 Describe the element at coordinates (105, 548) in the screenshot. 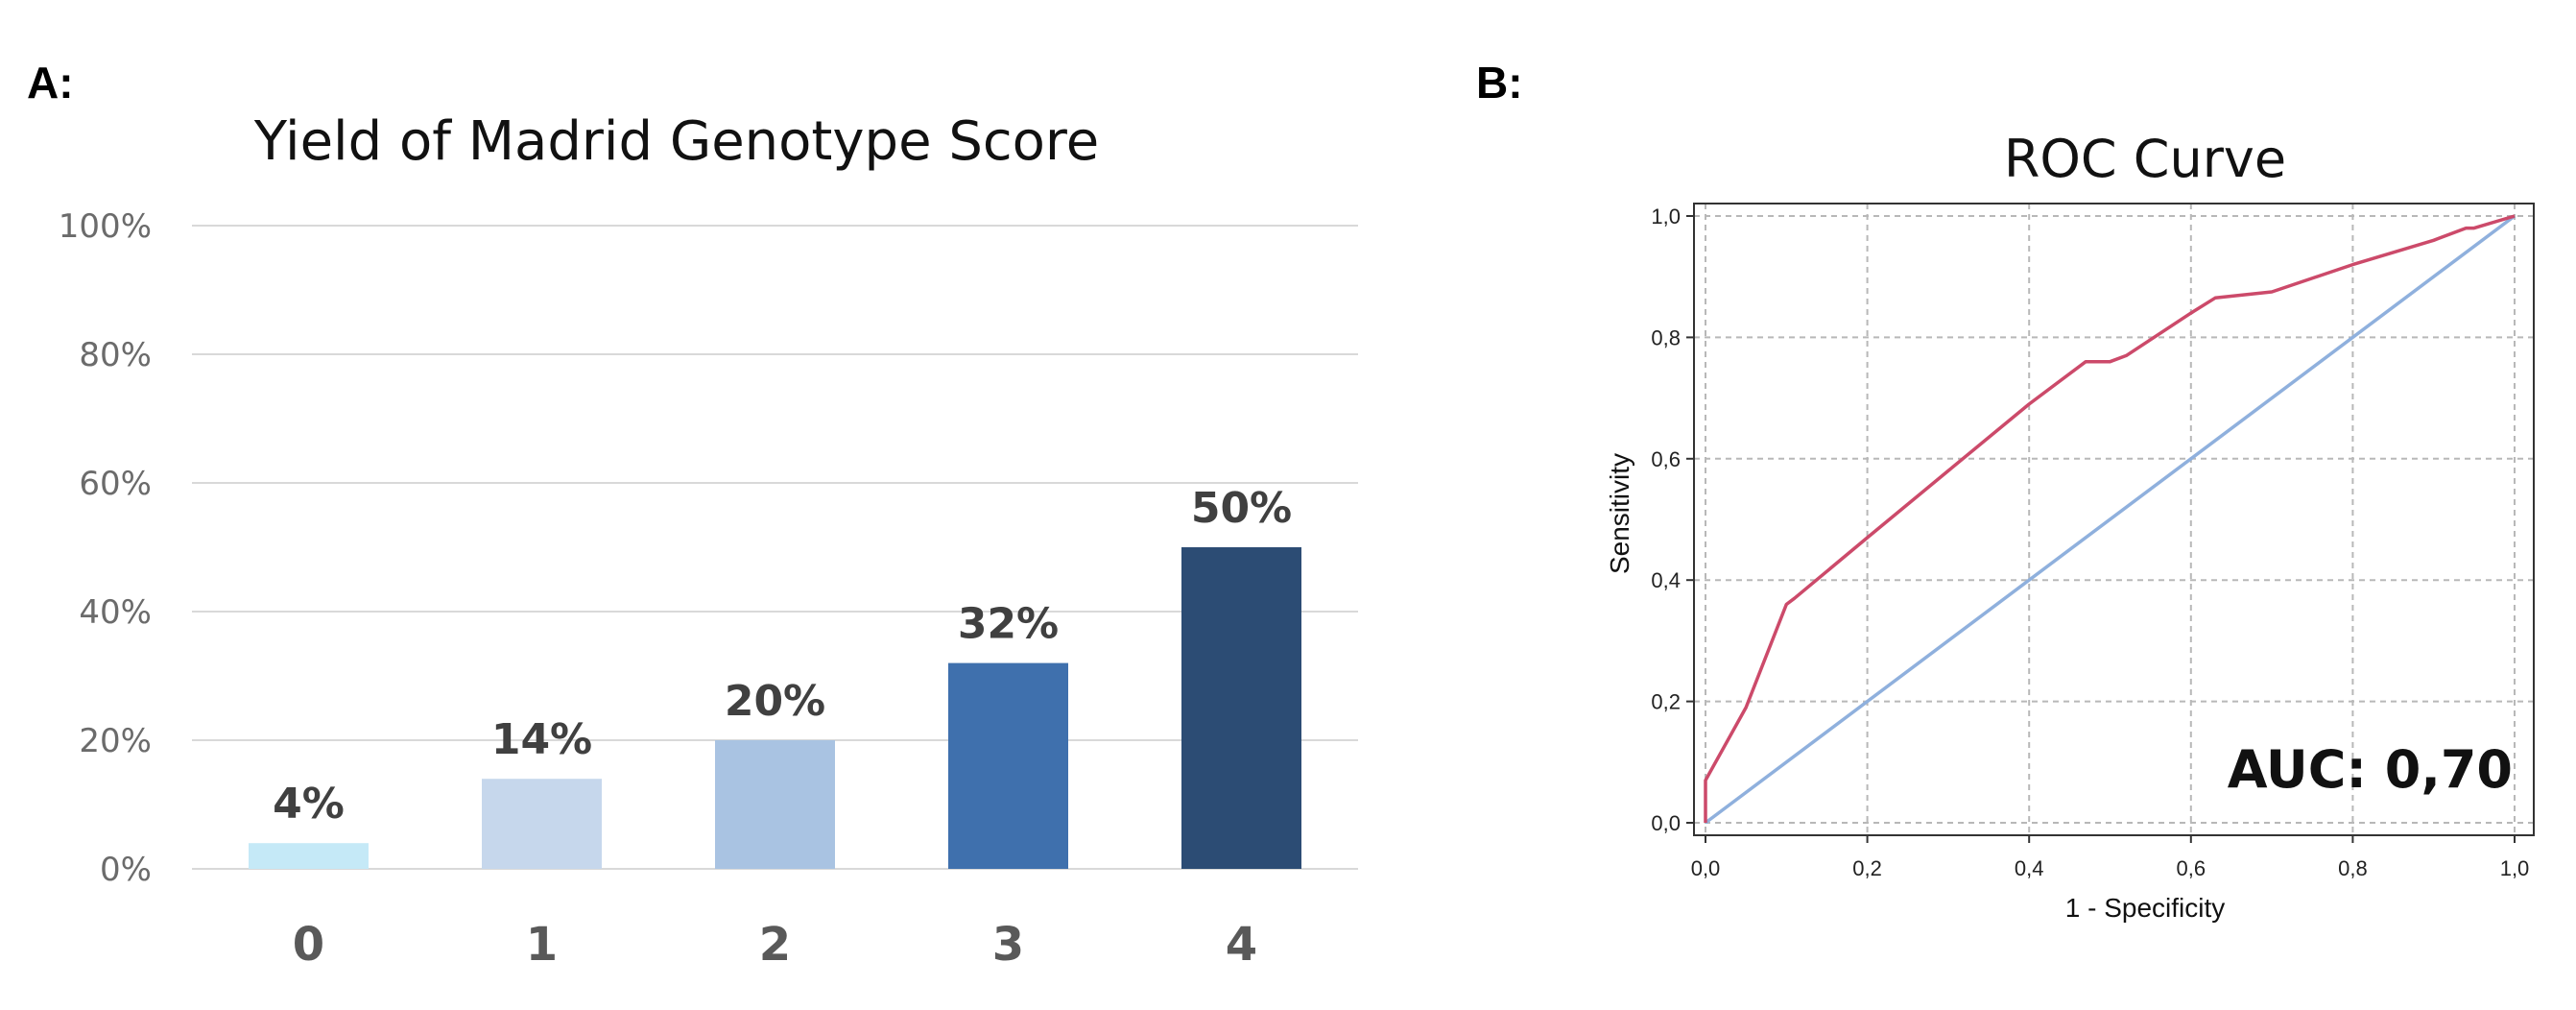

I see `bar-chart-y-axis: 0% 20% 40% 60% 80% 100%` at that location.